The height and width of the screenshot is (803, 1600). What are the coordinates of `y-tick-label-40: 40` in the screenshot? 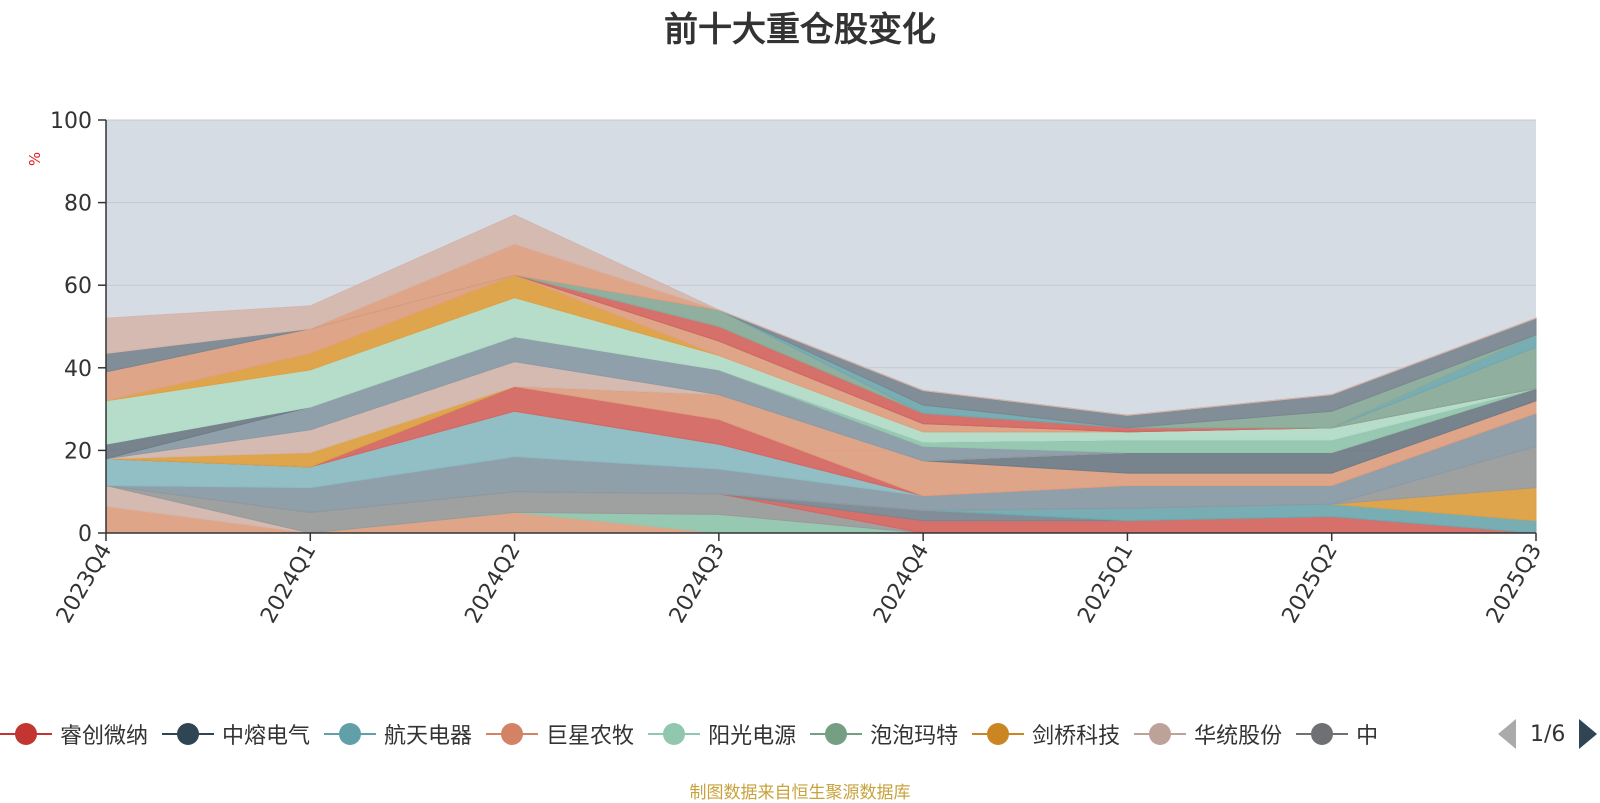 It's located at (78, 369).